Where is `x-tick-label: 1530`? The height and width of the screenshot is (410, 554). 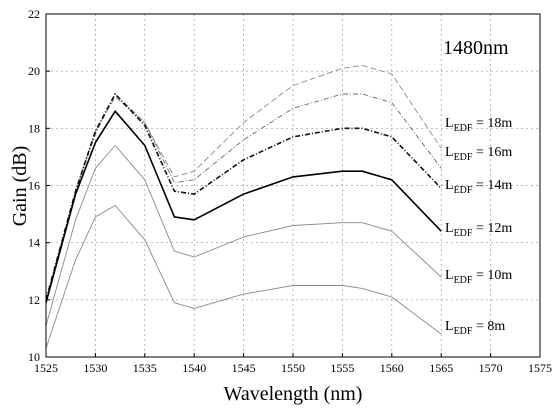
x-tick-label: 1530 is located at coordinates (95, 368).